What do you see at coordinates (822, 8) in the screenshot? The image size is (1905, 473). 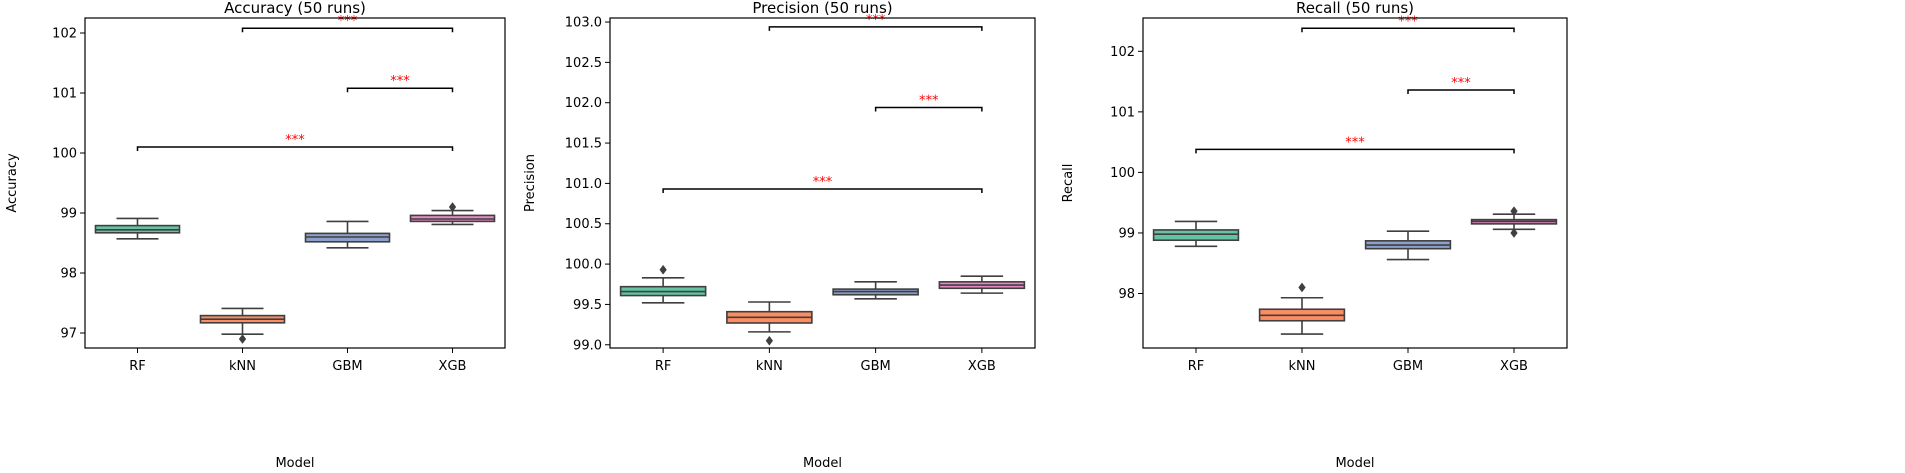 I see `chart-title: Precision (50 runs)` at bounding box center [822, 8].